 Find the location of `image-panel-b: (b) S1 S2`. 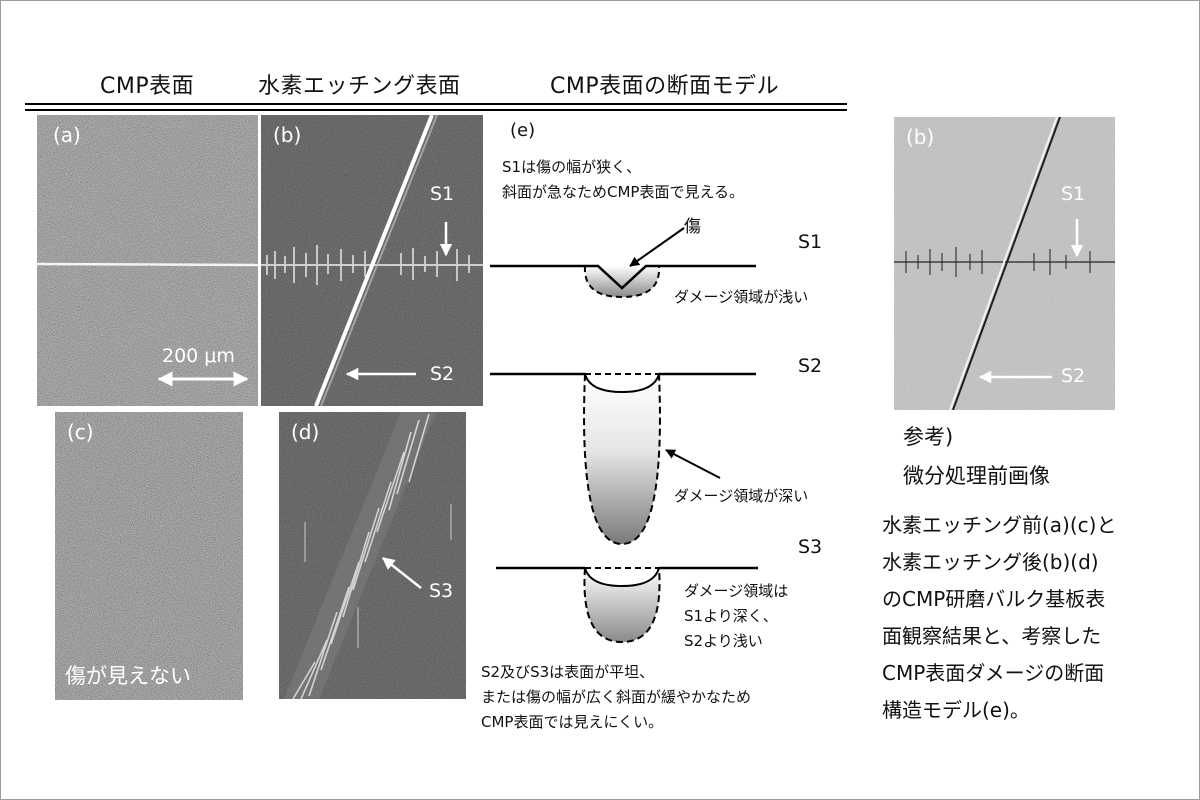

image-panel-b: (b) S1 S2 is located at coordinates (372, 260).